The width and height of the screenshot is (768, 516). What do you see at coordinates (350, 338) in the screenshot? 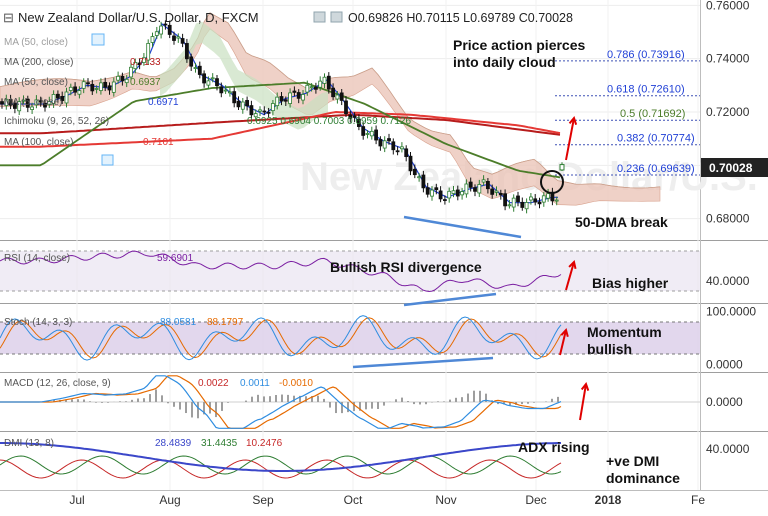
I see `stoch-band` at bounding box center [350, 338].